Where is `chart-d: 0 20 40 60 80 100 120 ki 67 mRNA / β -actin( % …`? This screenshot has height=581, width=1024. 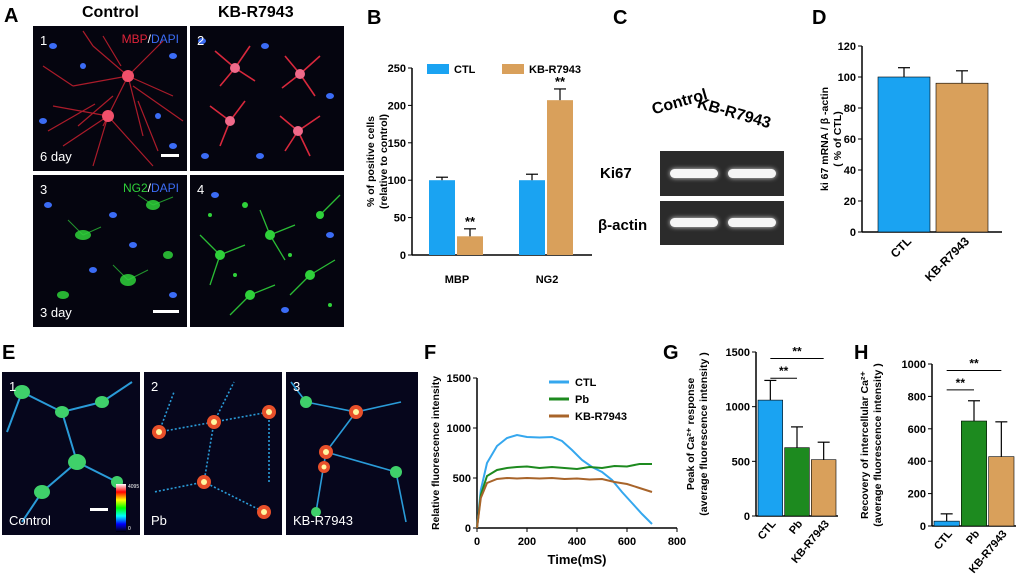
chart-d: 0 20 40 60 80 100 120 ki 67 mRNA / β -actin( % … is located at coordinates (910, 162).